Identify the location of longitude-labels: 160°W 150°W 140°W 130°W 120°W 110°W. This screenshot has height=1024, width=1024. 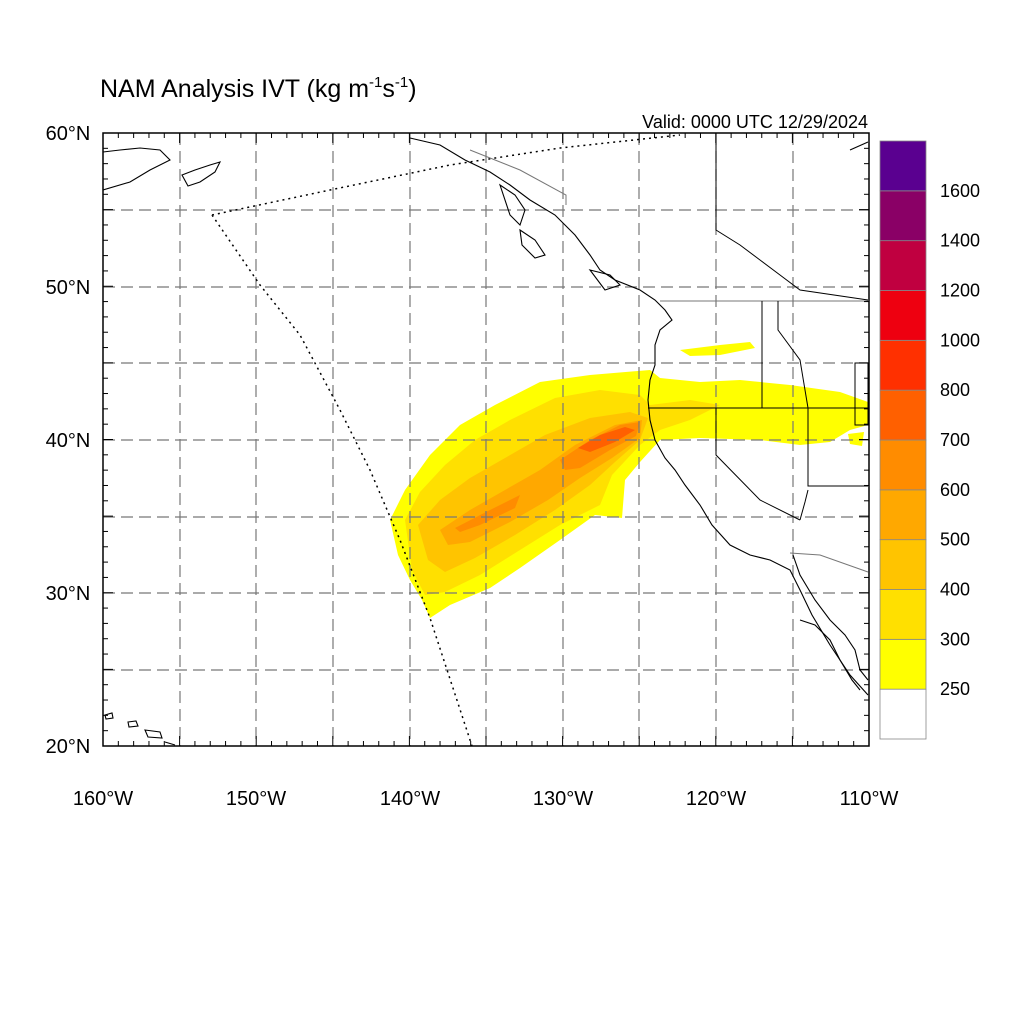
(486, 799).